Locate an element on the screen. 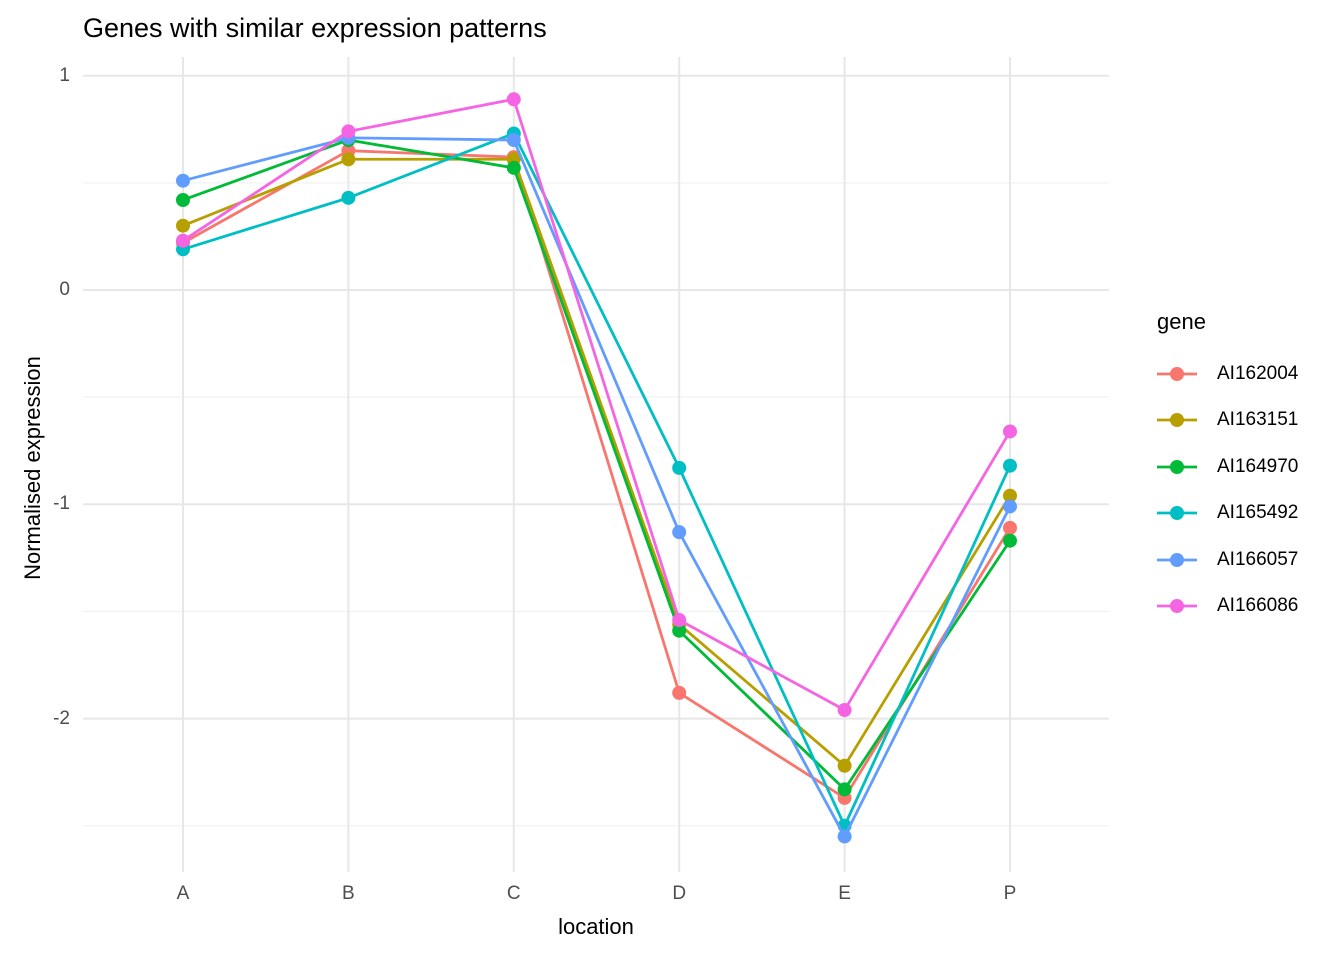 The image size is (1344, 960). data-point-AI165492-P is located at coordinates (1010, 465).